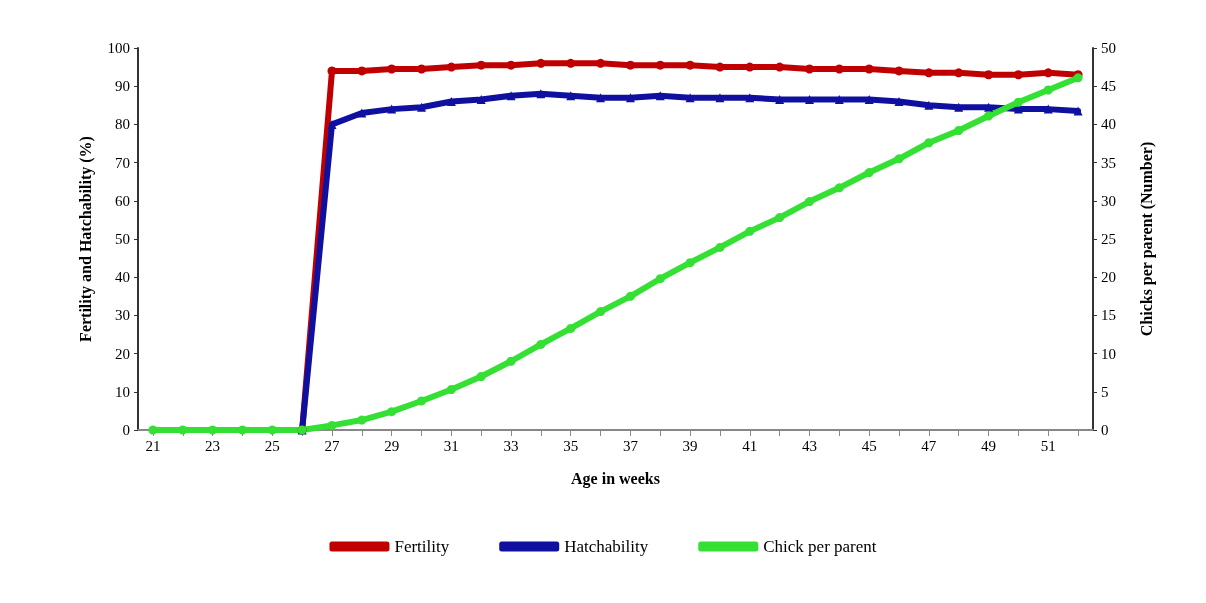 Image resolution: width=1206 pixels, height=603 pixels. I want to click on y2-tick-label: 20, so click(1108, 277).